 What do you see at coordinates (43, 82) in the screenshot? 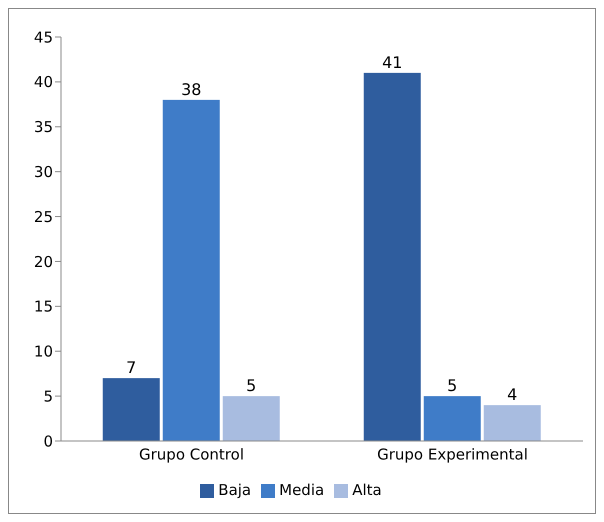
I see `y-tick-label: 40` at bounding box center [43, 82].